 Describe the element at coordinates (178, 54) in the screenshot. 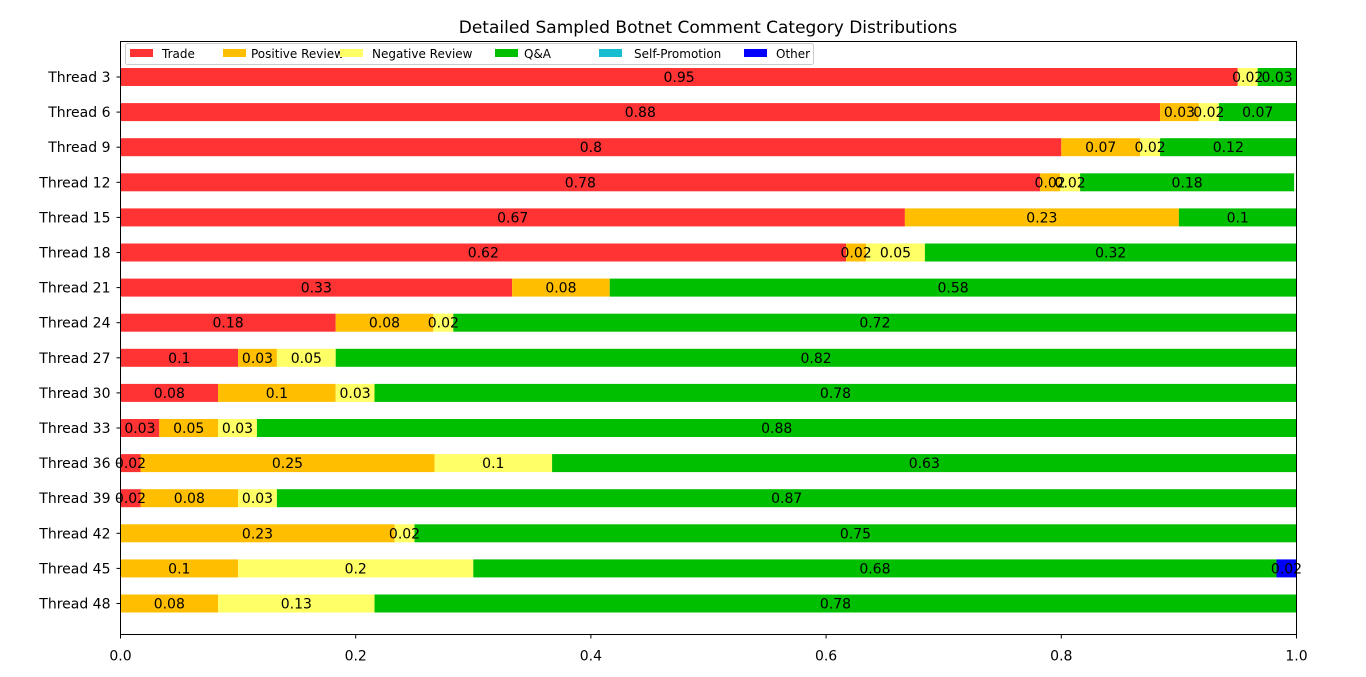

I see `legend-label: Trade` at that location.